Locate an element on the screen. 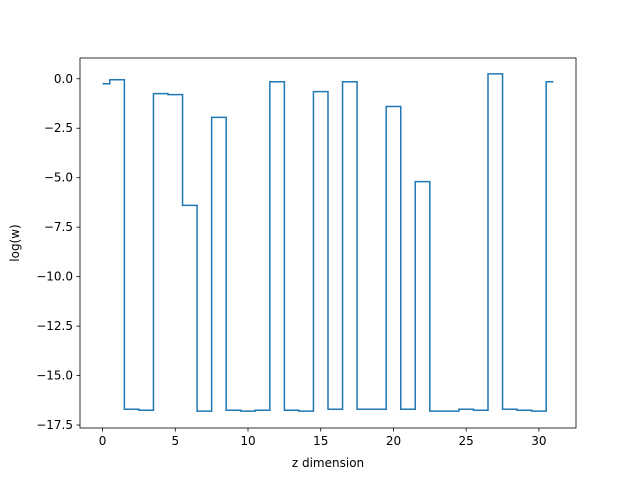  x-axis: 0 5 10 15 20 25 30 is located at coordinates (323, 438).